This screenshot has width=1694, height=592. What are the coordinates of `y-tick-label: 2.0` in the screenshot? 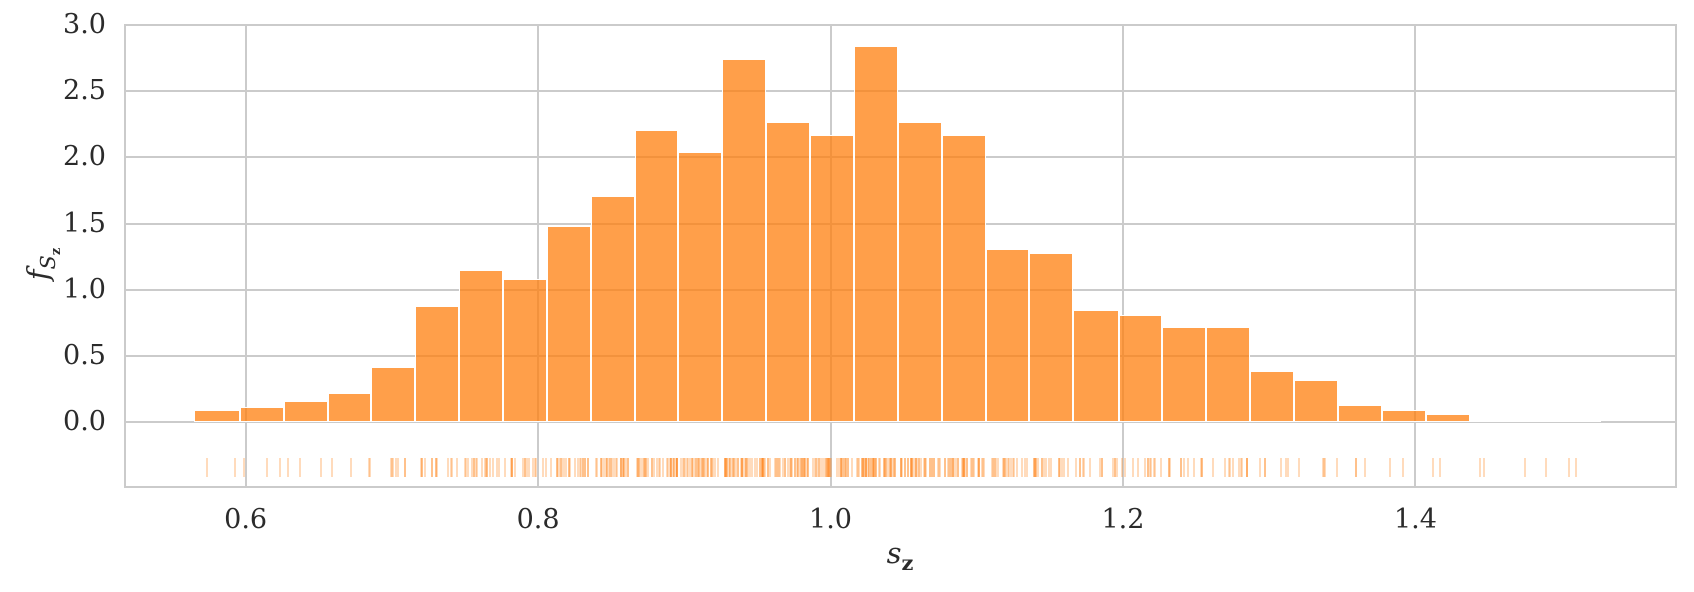 It's located at (84, 157).